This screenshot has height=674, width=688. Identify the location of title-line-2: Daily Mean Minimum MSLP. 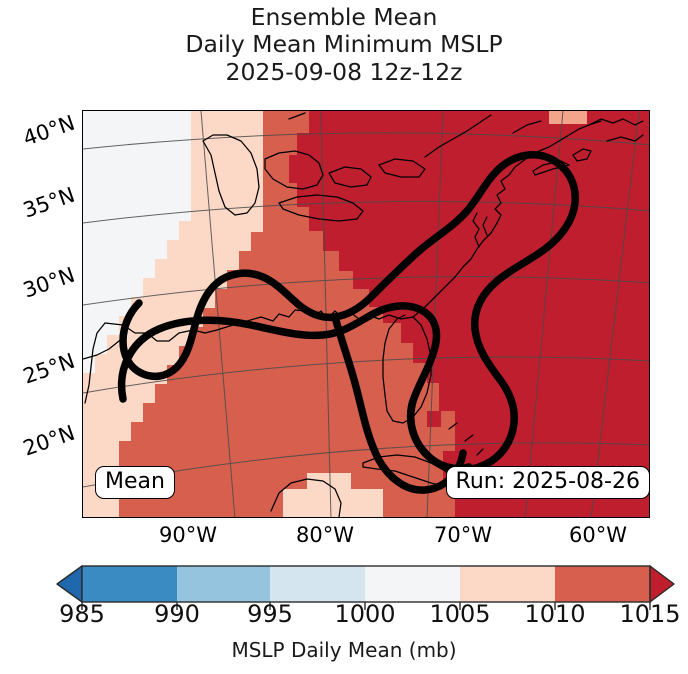
(344, 44).